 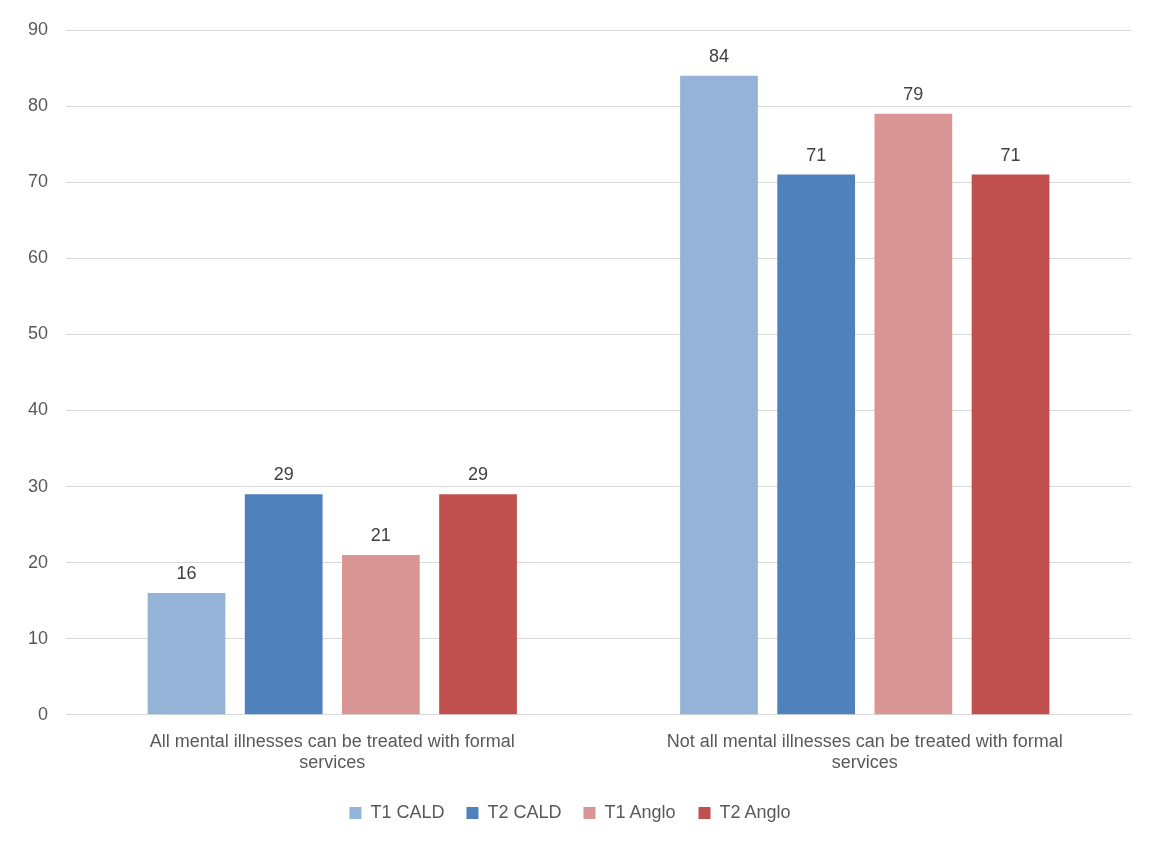 What do you see at coordinates (524, 811) in the screenshot?
I see `legend-label: T2 CALD` at bounding box center [524, 811].